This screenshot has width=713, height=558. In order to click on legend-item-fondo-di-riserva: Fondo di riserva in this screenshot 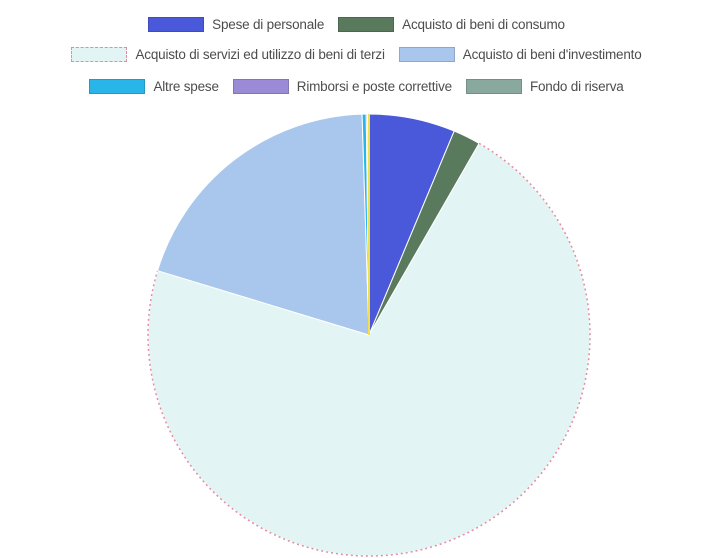, I will do `click(544, 86)`.